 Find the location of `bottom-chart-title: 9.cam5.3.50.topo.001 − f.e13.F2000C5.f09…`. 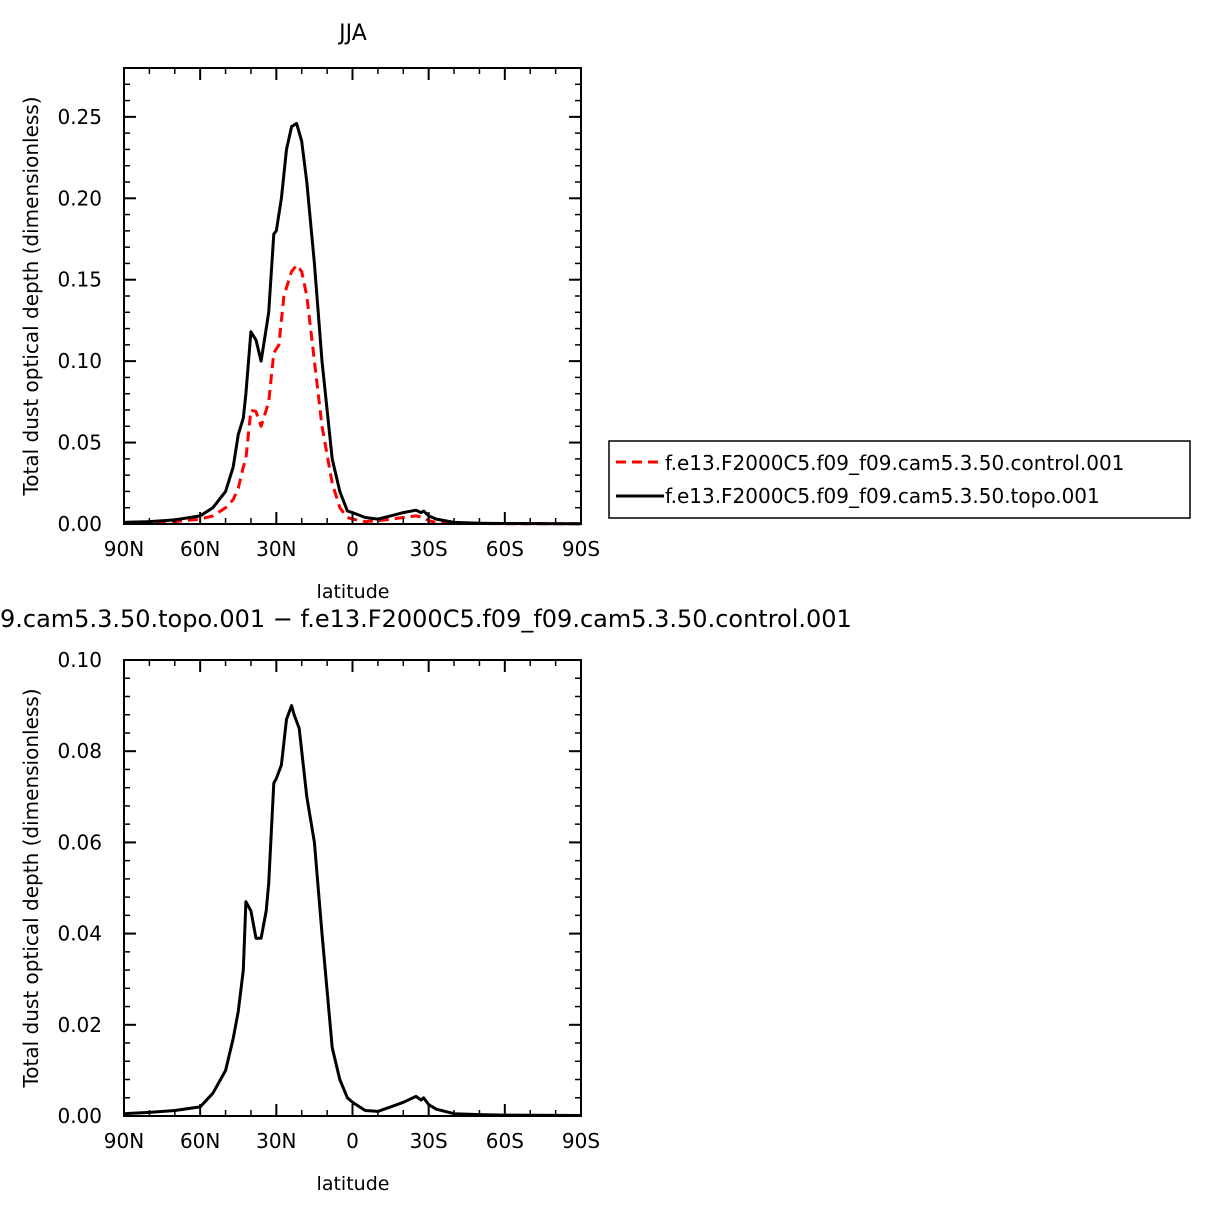

bottom-chart-title: 9.cam5.3.50.topo.001 − f.e13.F2000C5.f09… is located at coordinates (426, 619).